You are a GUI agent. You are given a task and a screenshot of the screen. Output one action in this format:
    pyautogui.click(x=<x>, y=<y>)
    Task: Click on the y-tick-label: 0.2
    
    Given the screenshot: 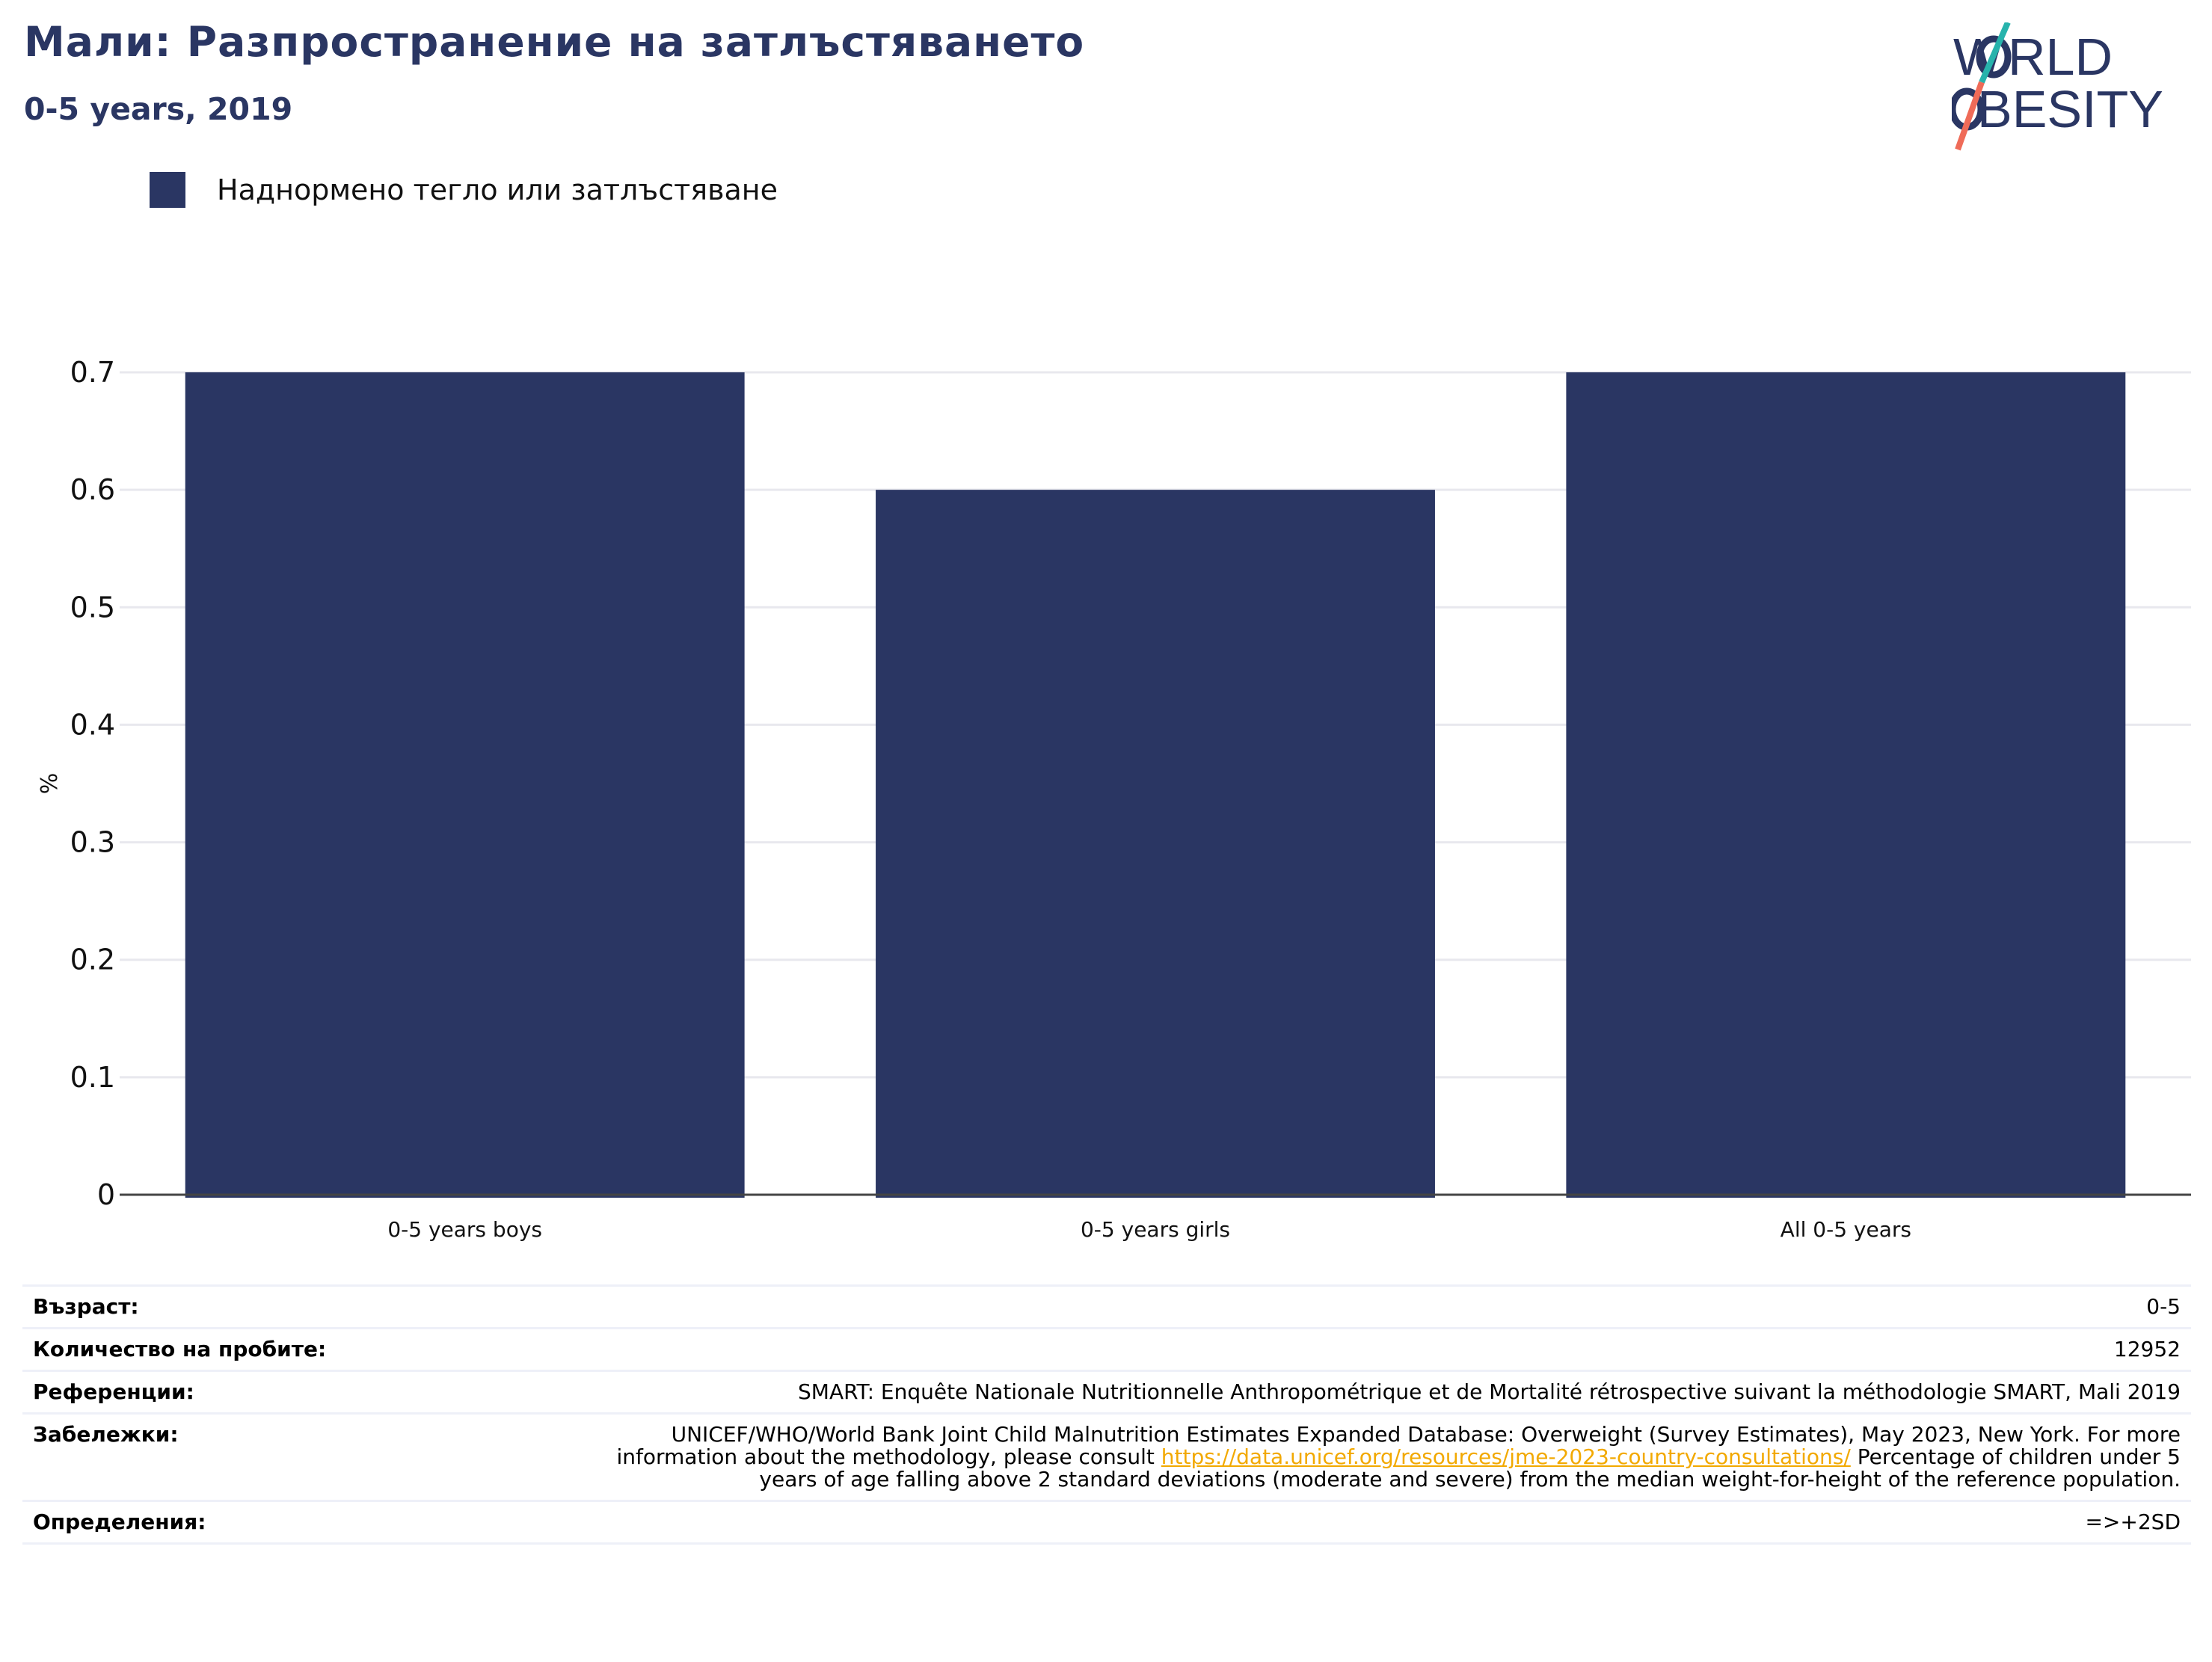 What is the action you would take?
    pyautogui.click(x=92, y=960)
    